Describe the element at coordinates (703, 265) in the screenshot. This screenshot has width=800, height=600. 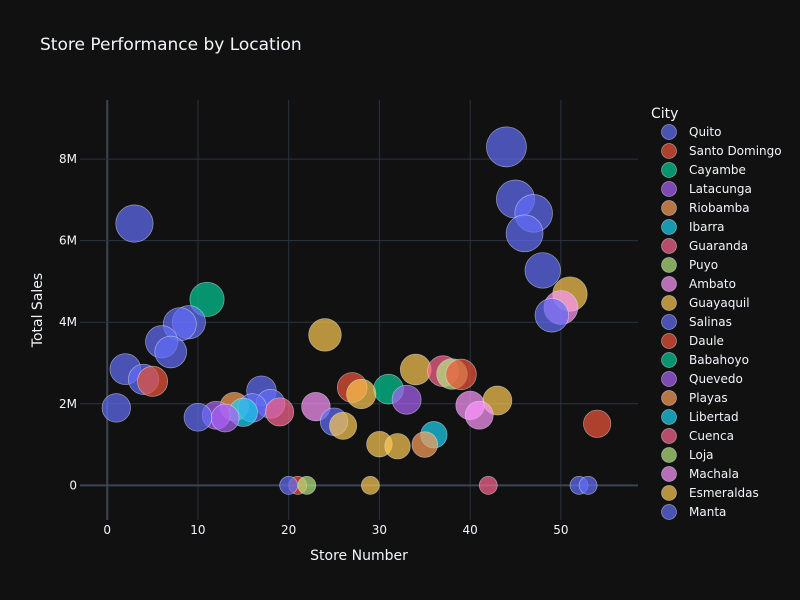
I see `legend-item-label: Puyo` at that location.